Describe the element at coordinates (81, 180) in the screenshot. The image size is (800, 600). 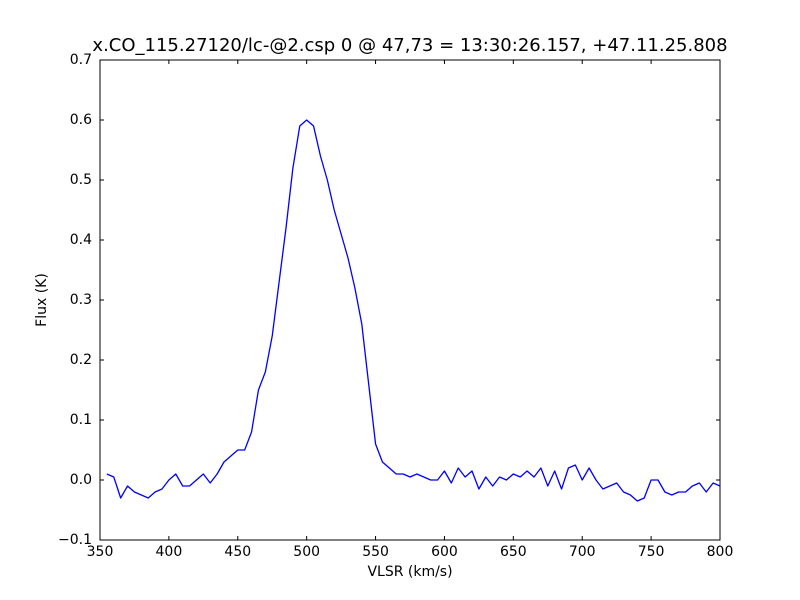
I see `y-tick-label: 0.5` at that location.